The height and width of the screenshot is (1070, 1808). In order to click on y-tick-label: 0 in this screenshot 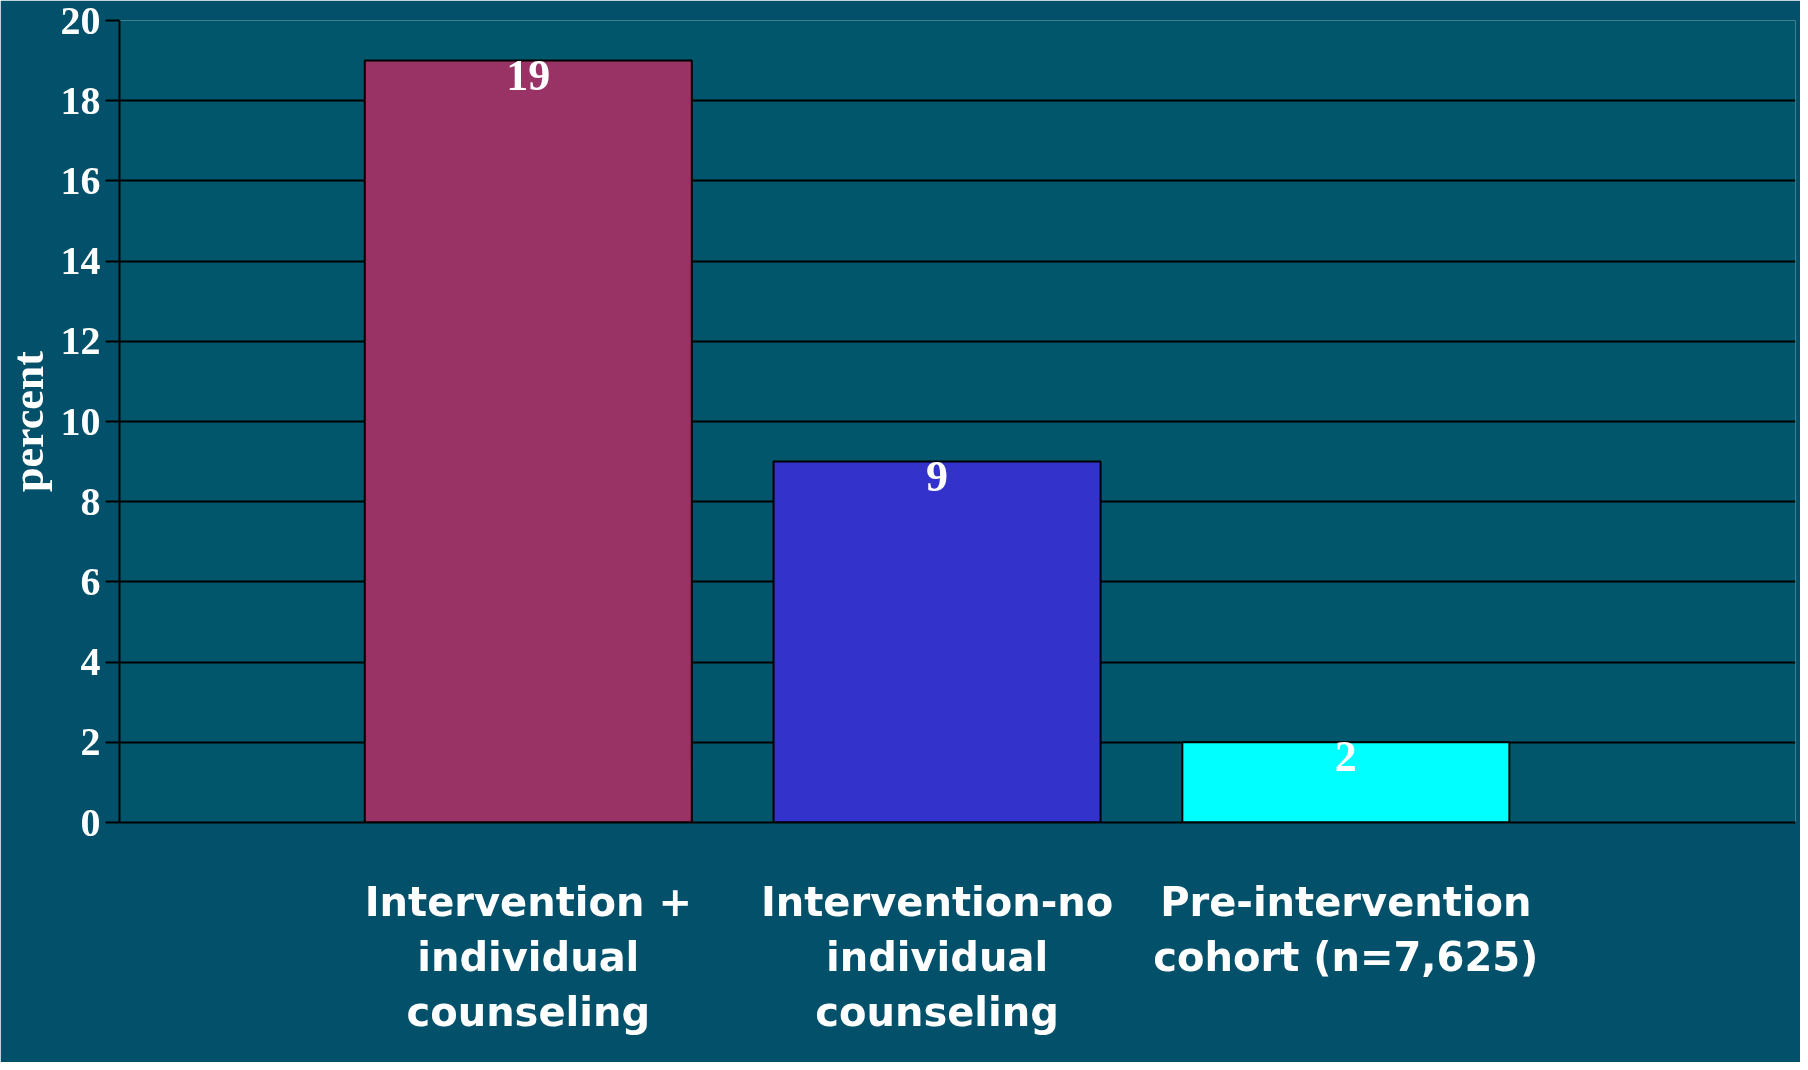, I will do `click(90, 822)`.